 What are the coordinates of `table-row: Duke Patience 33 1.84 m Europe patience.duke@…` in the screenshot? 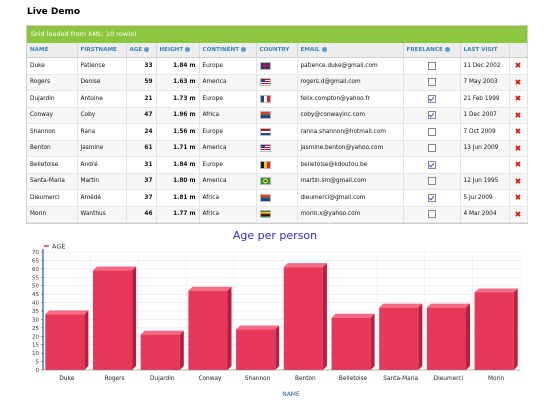 It's located at (277, 66).